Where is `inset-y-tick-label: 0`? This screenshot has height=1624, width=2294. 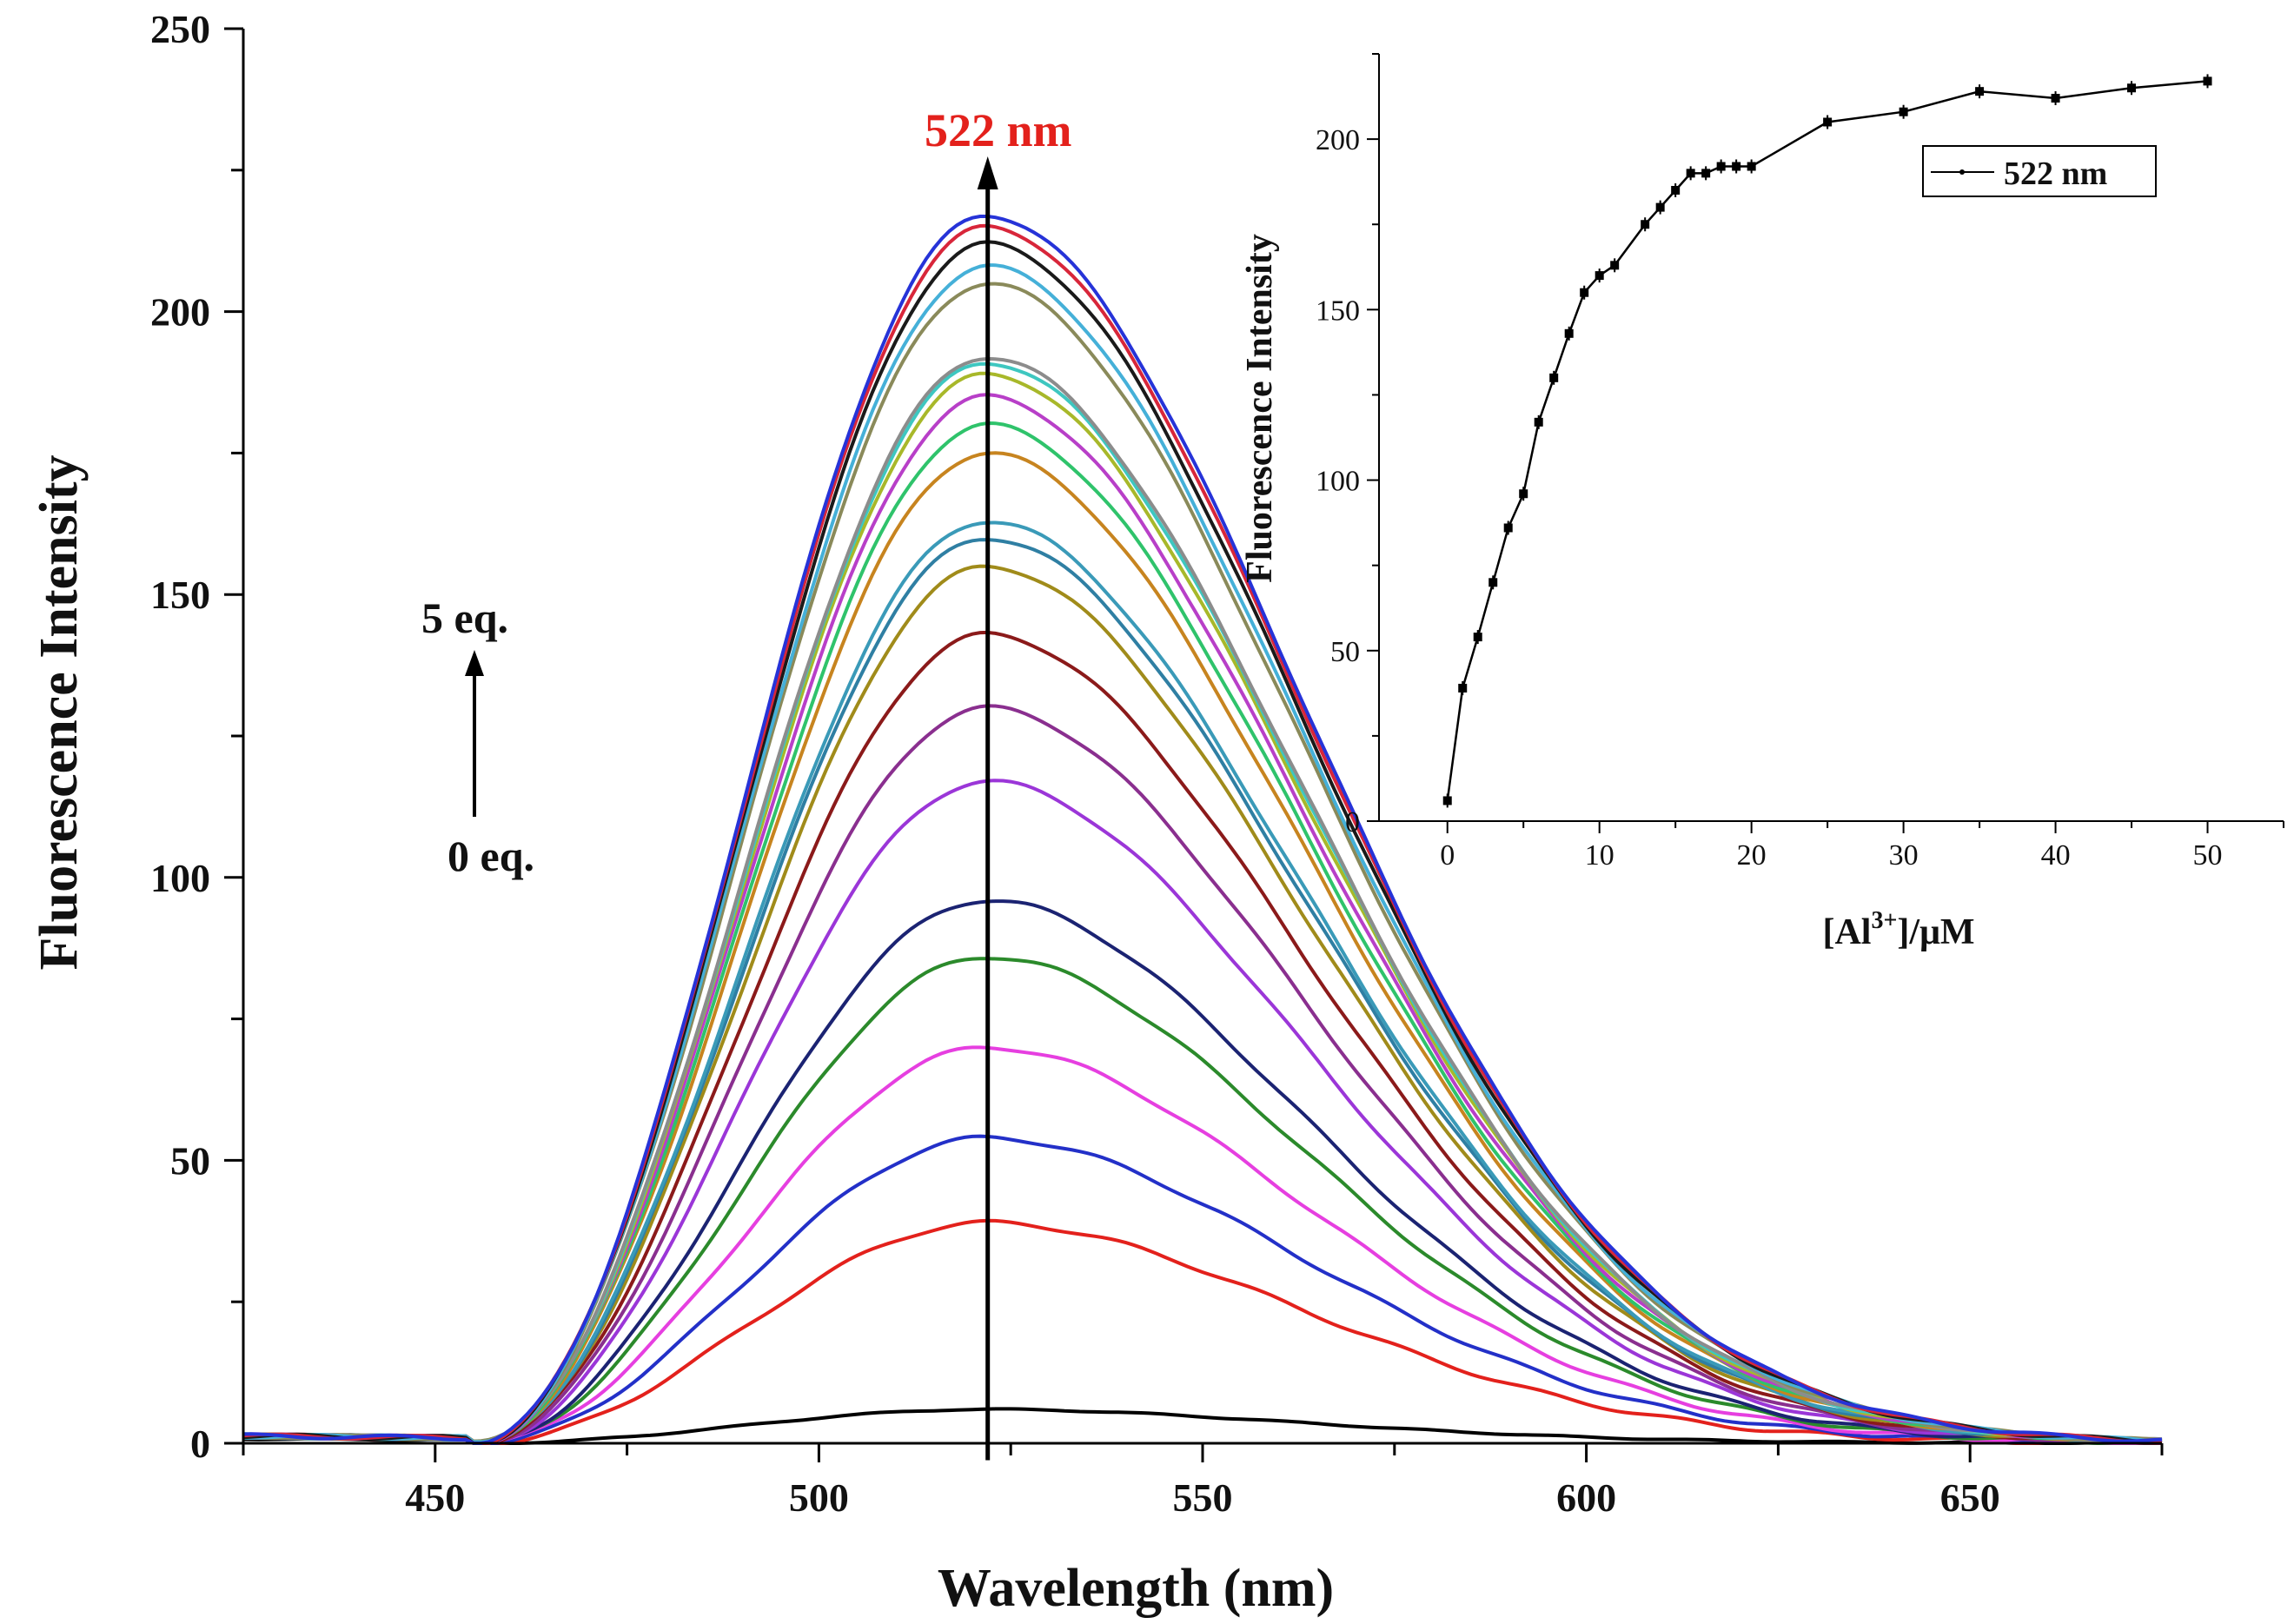
inset-y-tick-label: 0 is located at coordinates (1352, 823).